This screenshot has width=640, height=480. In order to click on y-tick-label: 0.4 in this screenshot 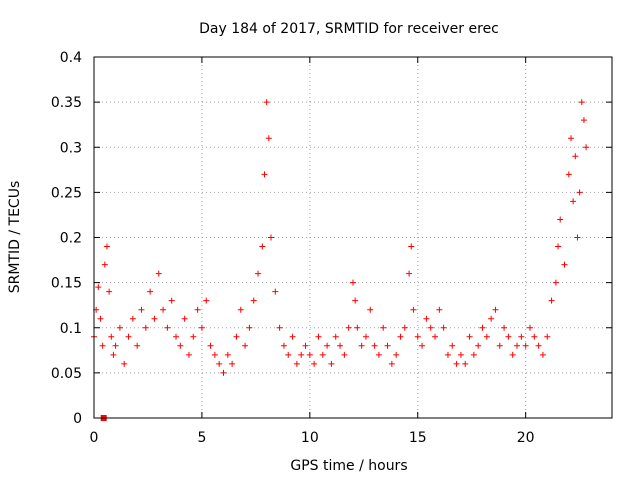, I will do `click(71, 58)`.